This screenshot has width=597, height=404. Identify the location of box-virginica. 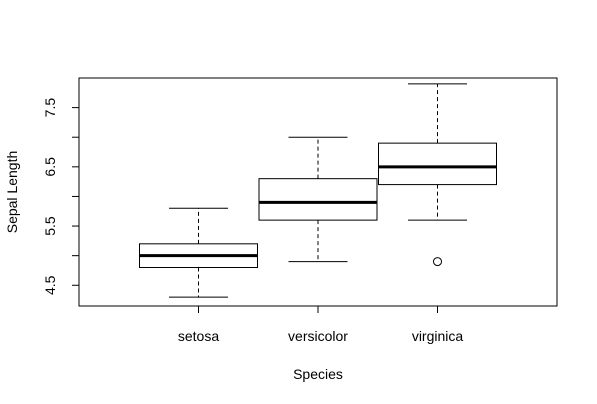
(437, 175).